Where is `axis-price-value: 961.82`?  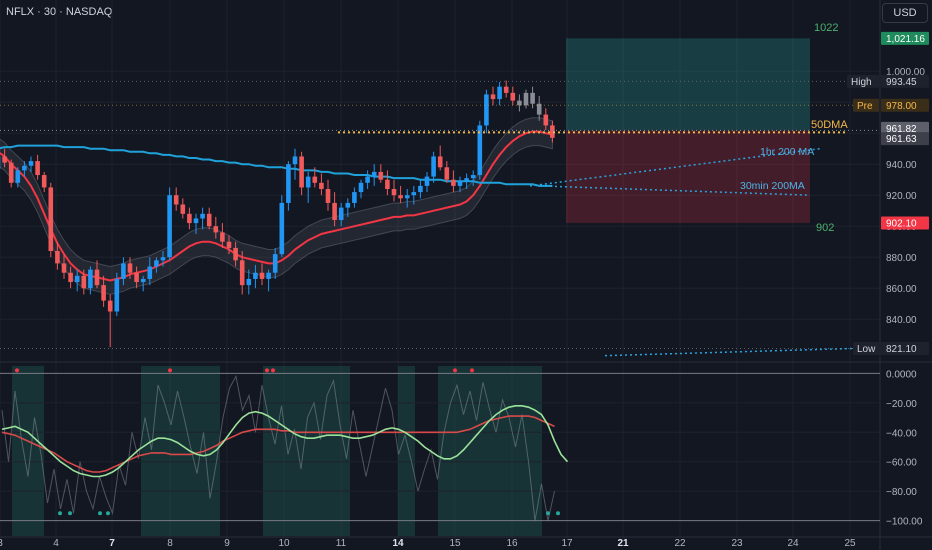 axis-price-value: 961.82 is located at coordinates (901, 129).